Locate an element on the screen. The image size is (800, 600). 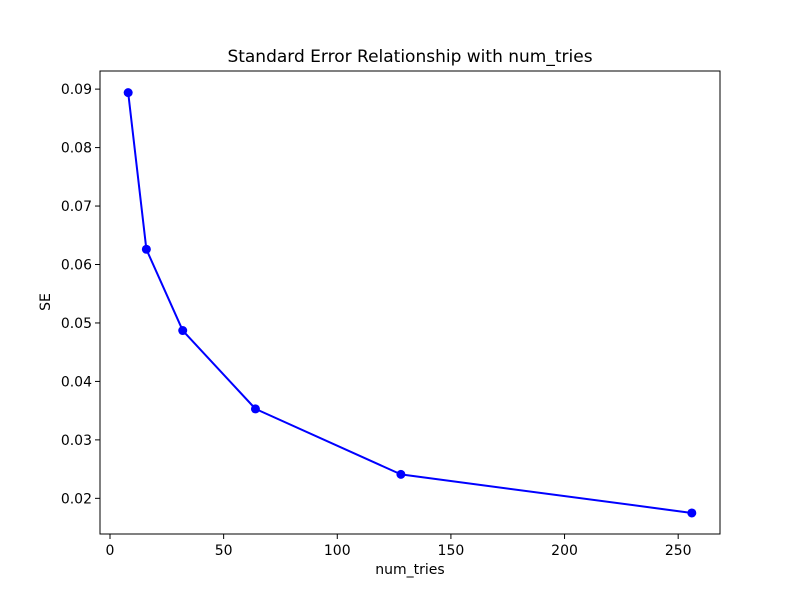
x-tick-label: 150 is located at coordinates (451, 551).